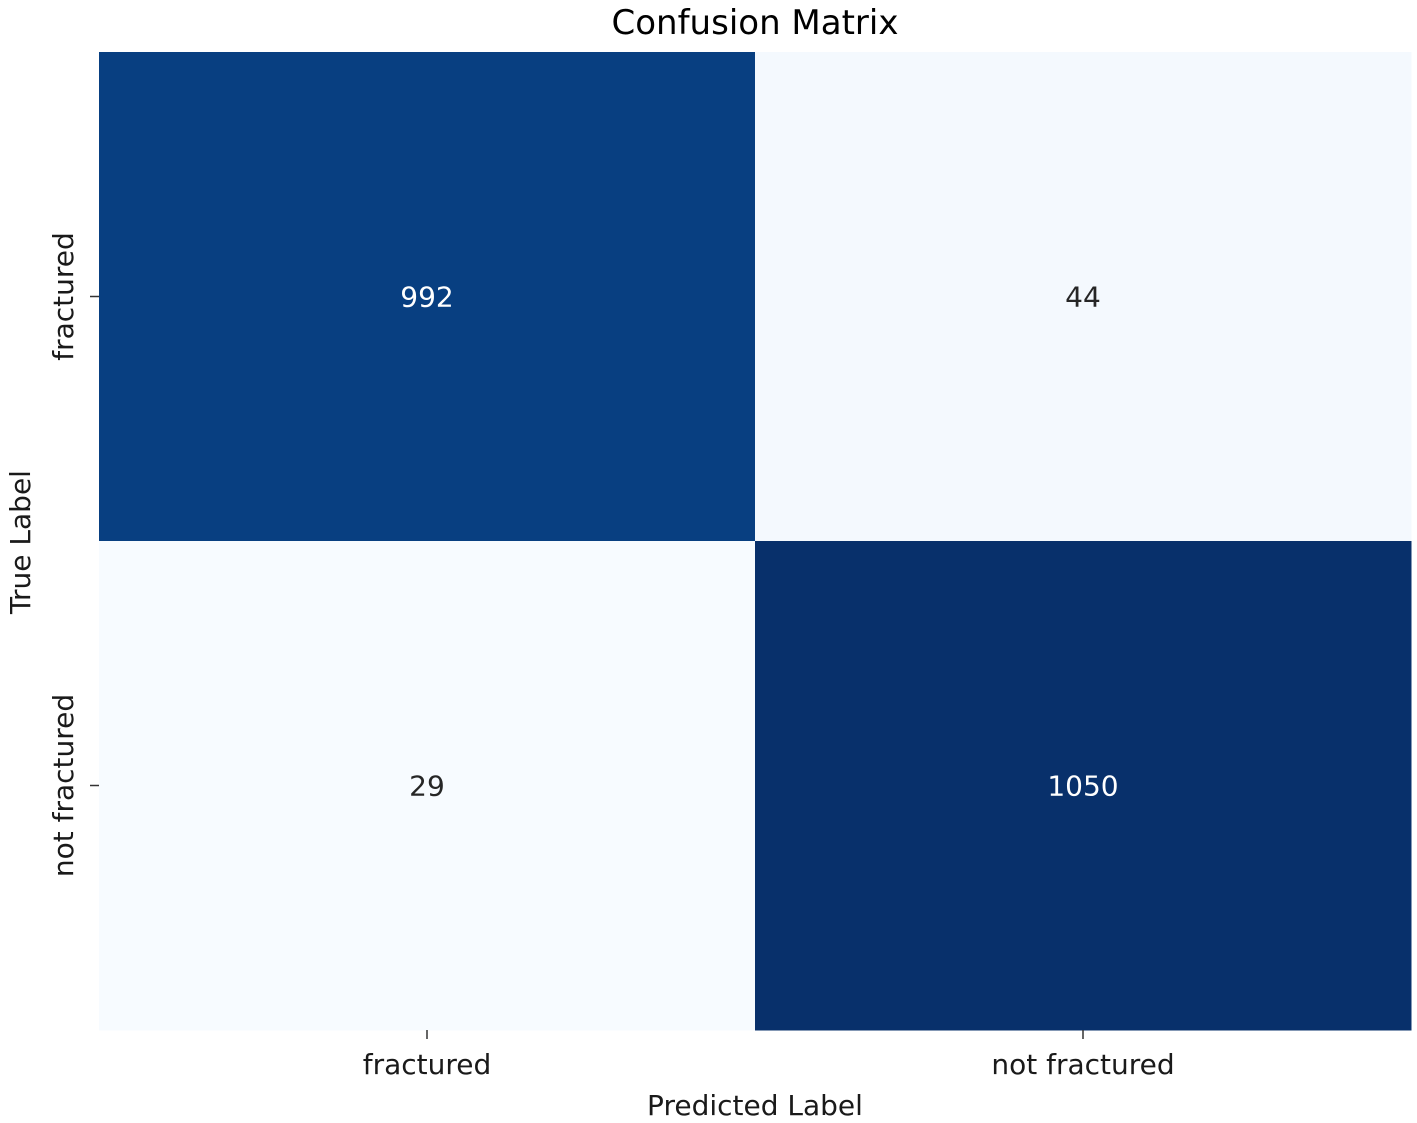 The height and width of the screenshot is (1123, 1417). Describe the element at coordinates (769, 1055) in the screenshot. I see `x-axis-ticks: fractured not fractured` at that location.